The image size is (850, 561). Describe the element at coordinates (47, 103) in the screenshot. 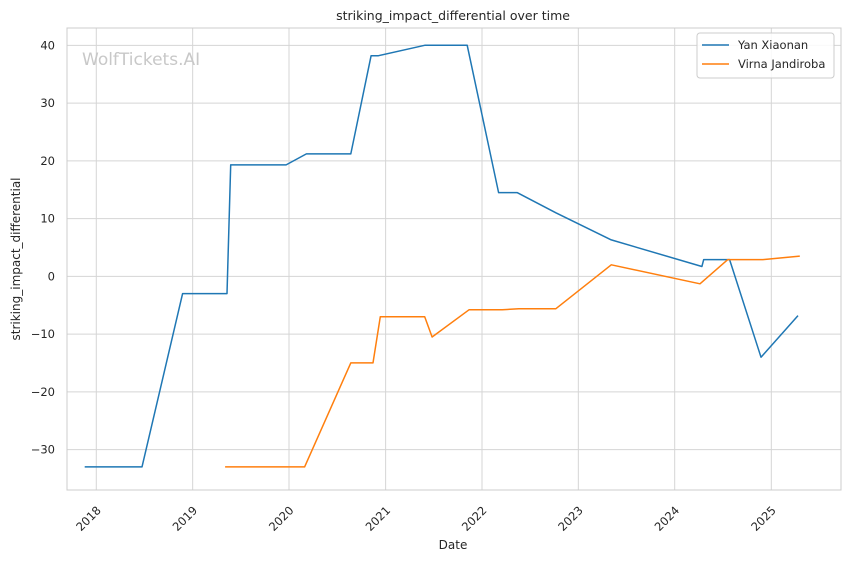

I see `y-tick-label: 30` at that location.